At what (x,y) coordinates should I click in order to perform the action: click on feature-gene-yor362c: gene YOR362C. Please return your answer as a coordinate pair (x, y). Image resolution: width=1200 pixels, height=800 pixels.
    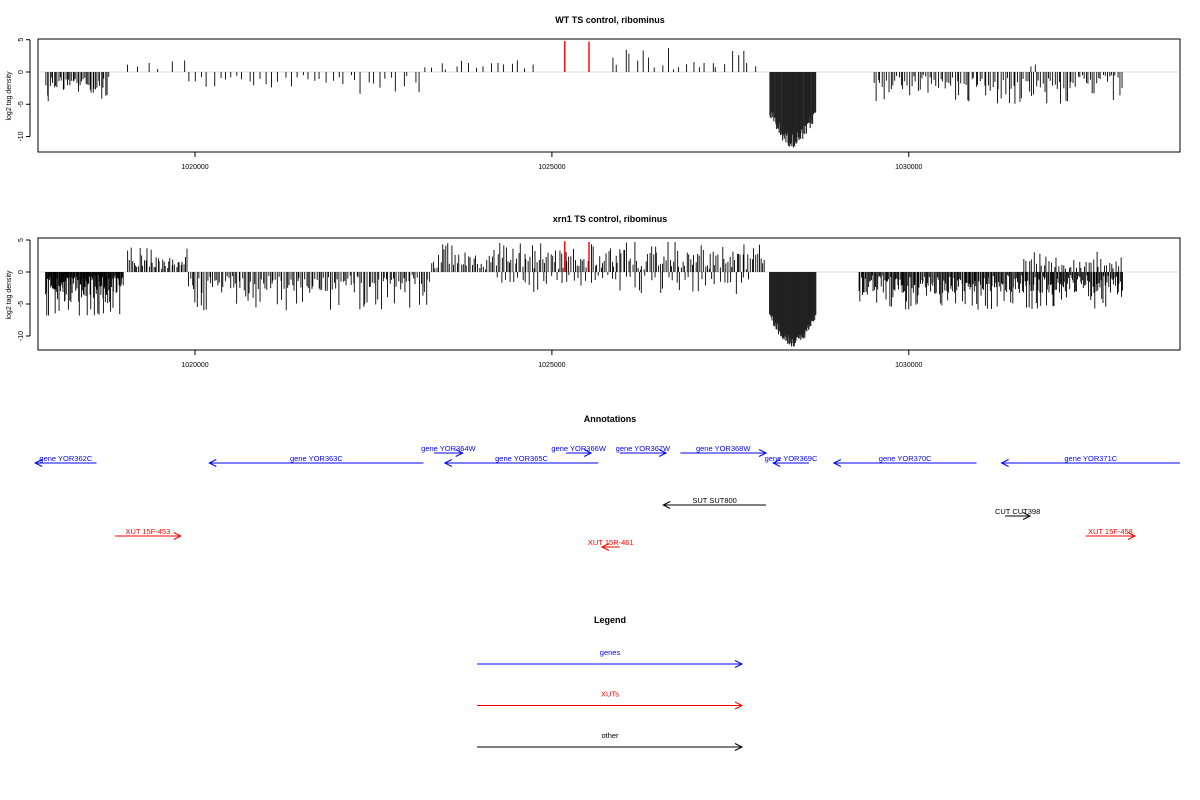
    Looking at the image, I should click on (65, 460).